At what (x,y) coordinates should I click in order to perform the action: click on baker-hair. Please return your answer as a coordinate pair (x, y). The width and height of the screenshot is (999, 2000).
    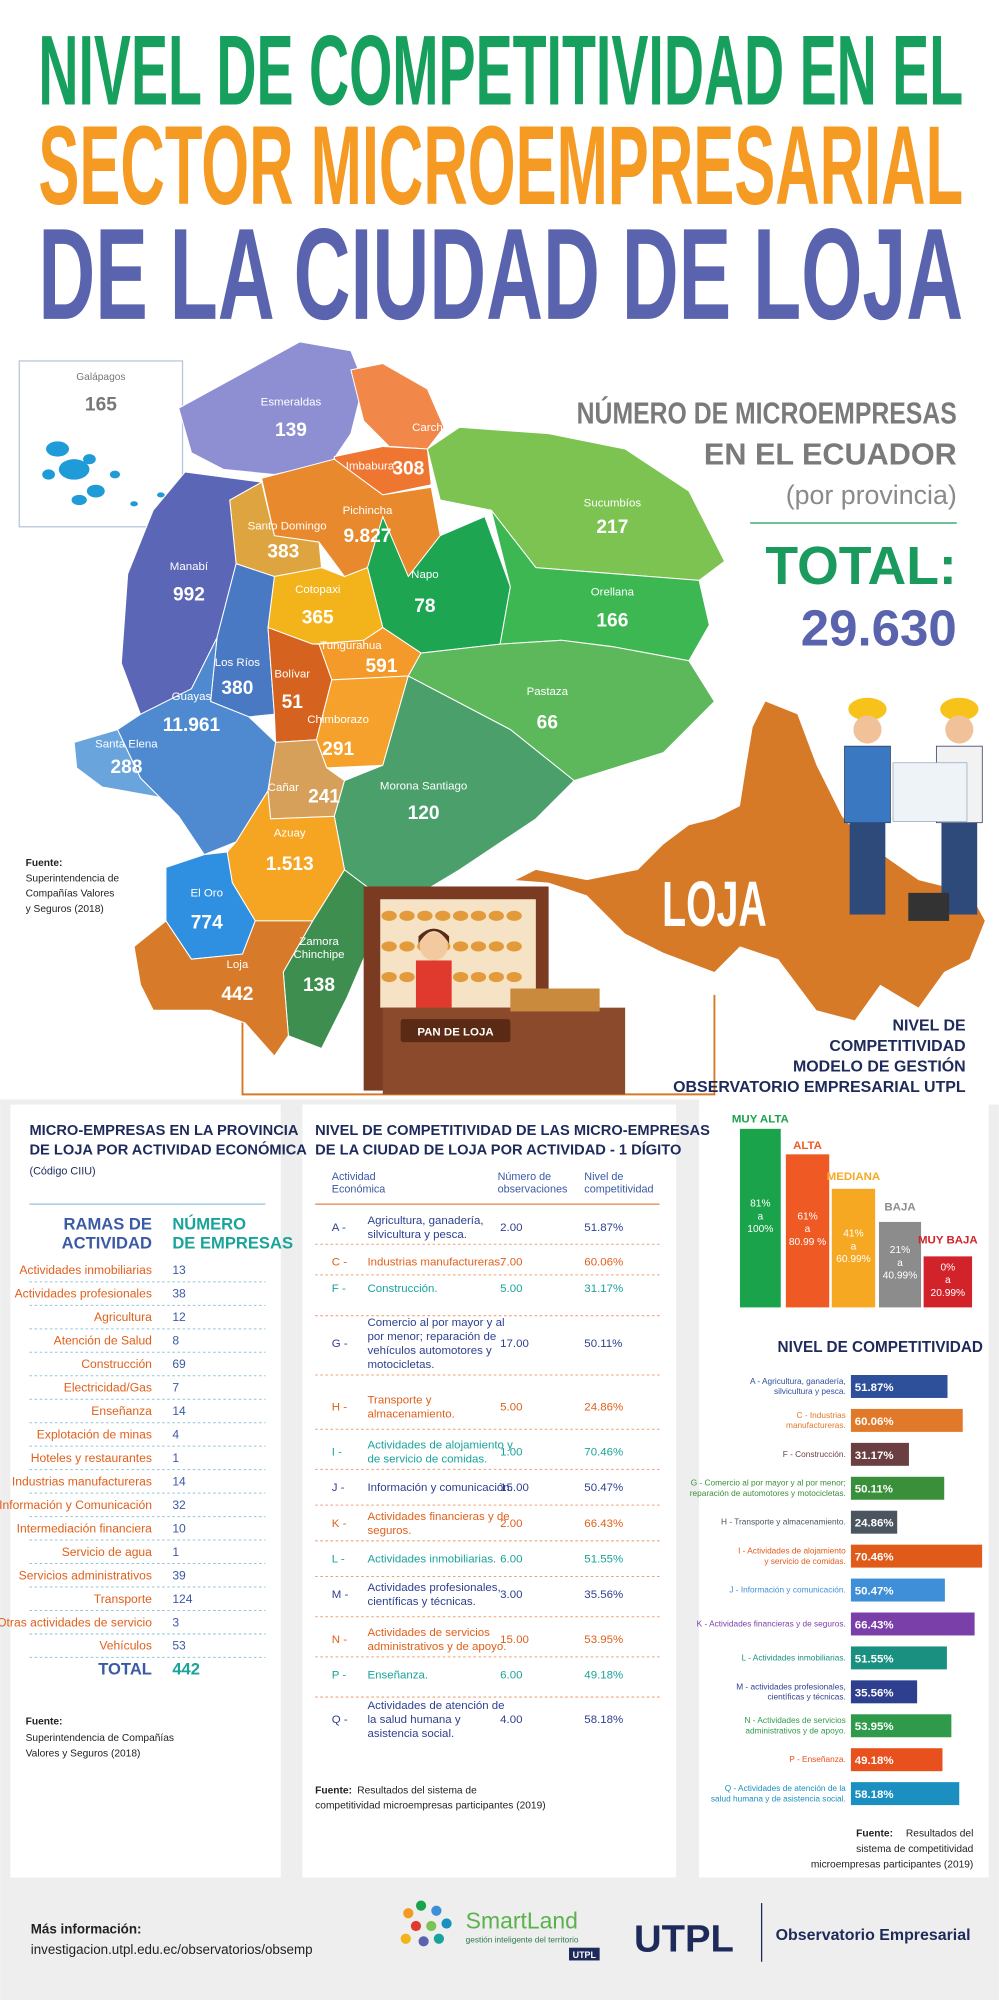
    Looking at the image, I should click on (434, 936).